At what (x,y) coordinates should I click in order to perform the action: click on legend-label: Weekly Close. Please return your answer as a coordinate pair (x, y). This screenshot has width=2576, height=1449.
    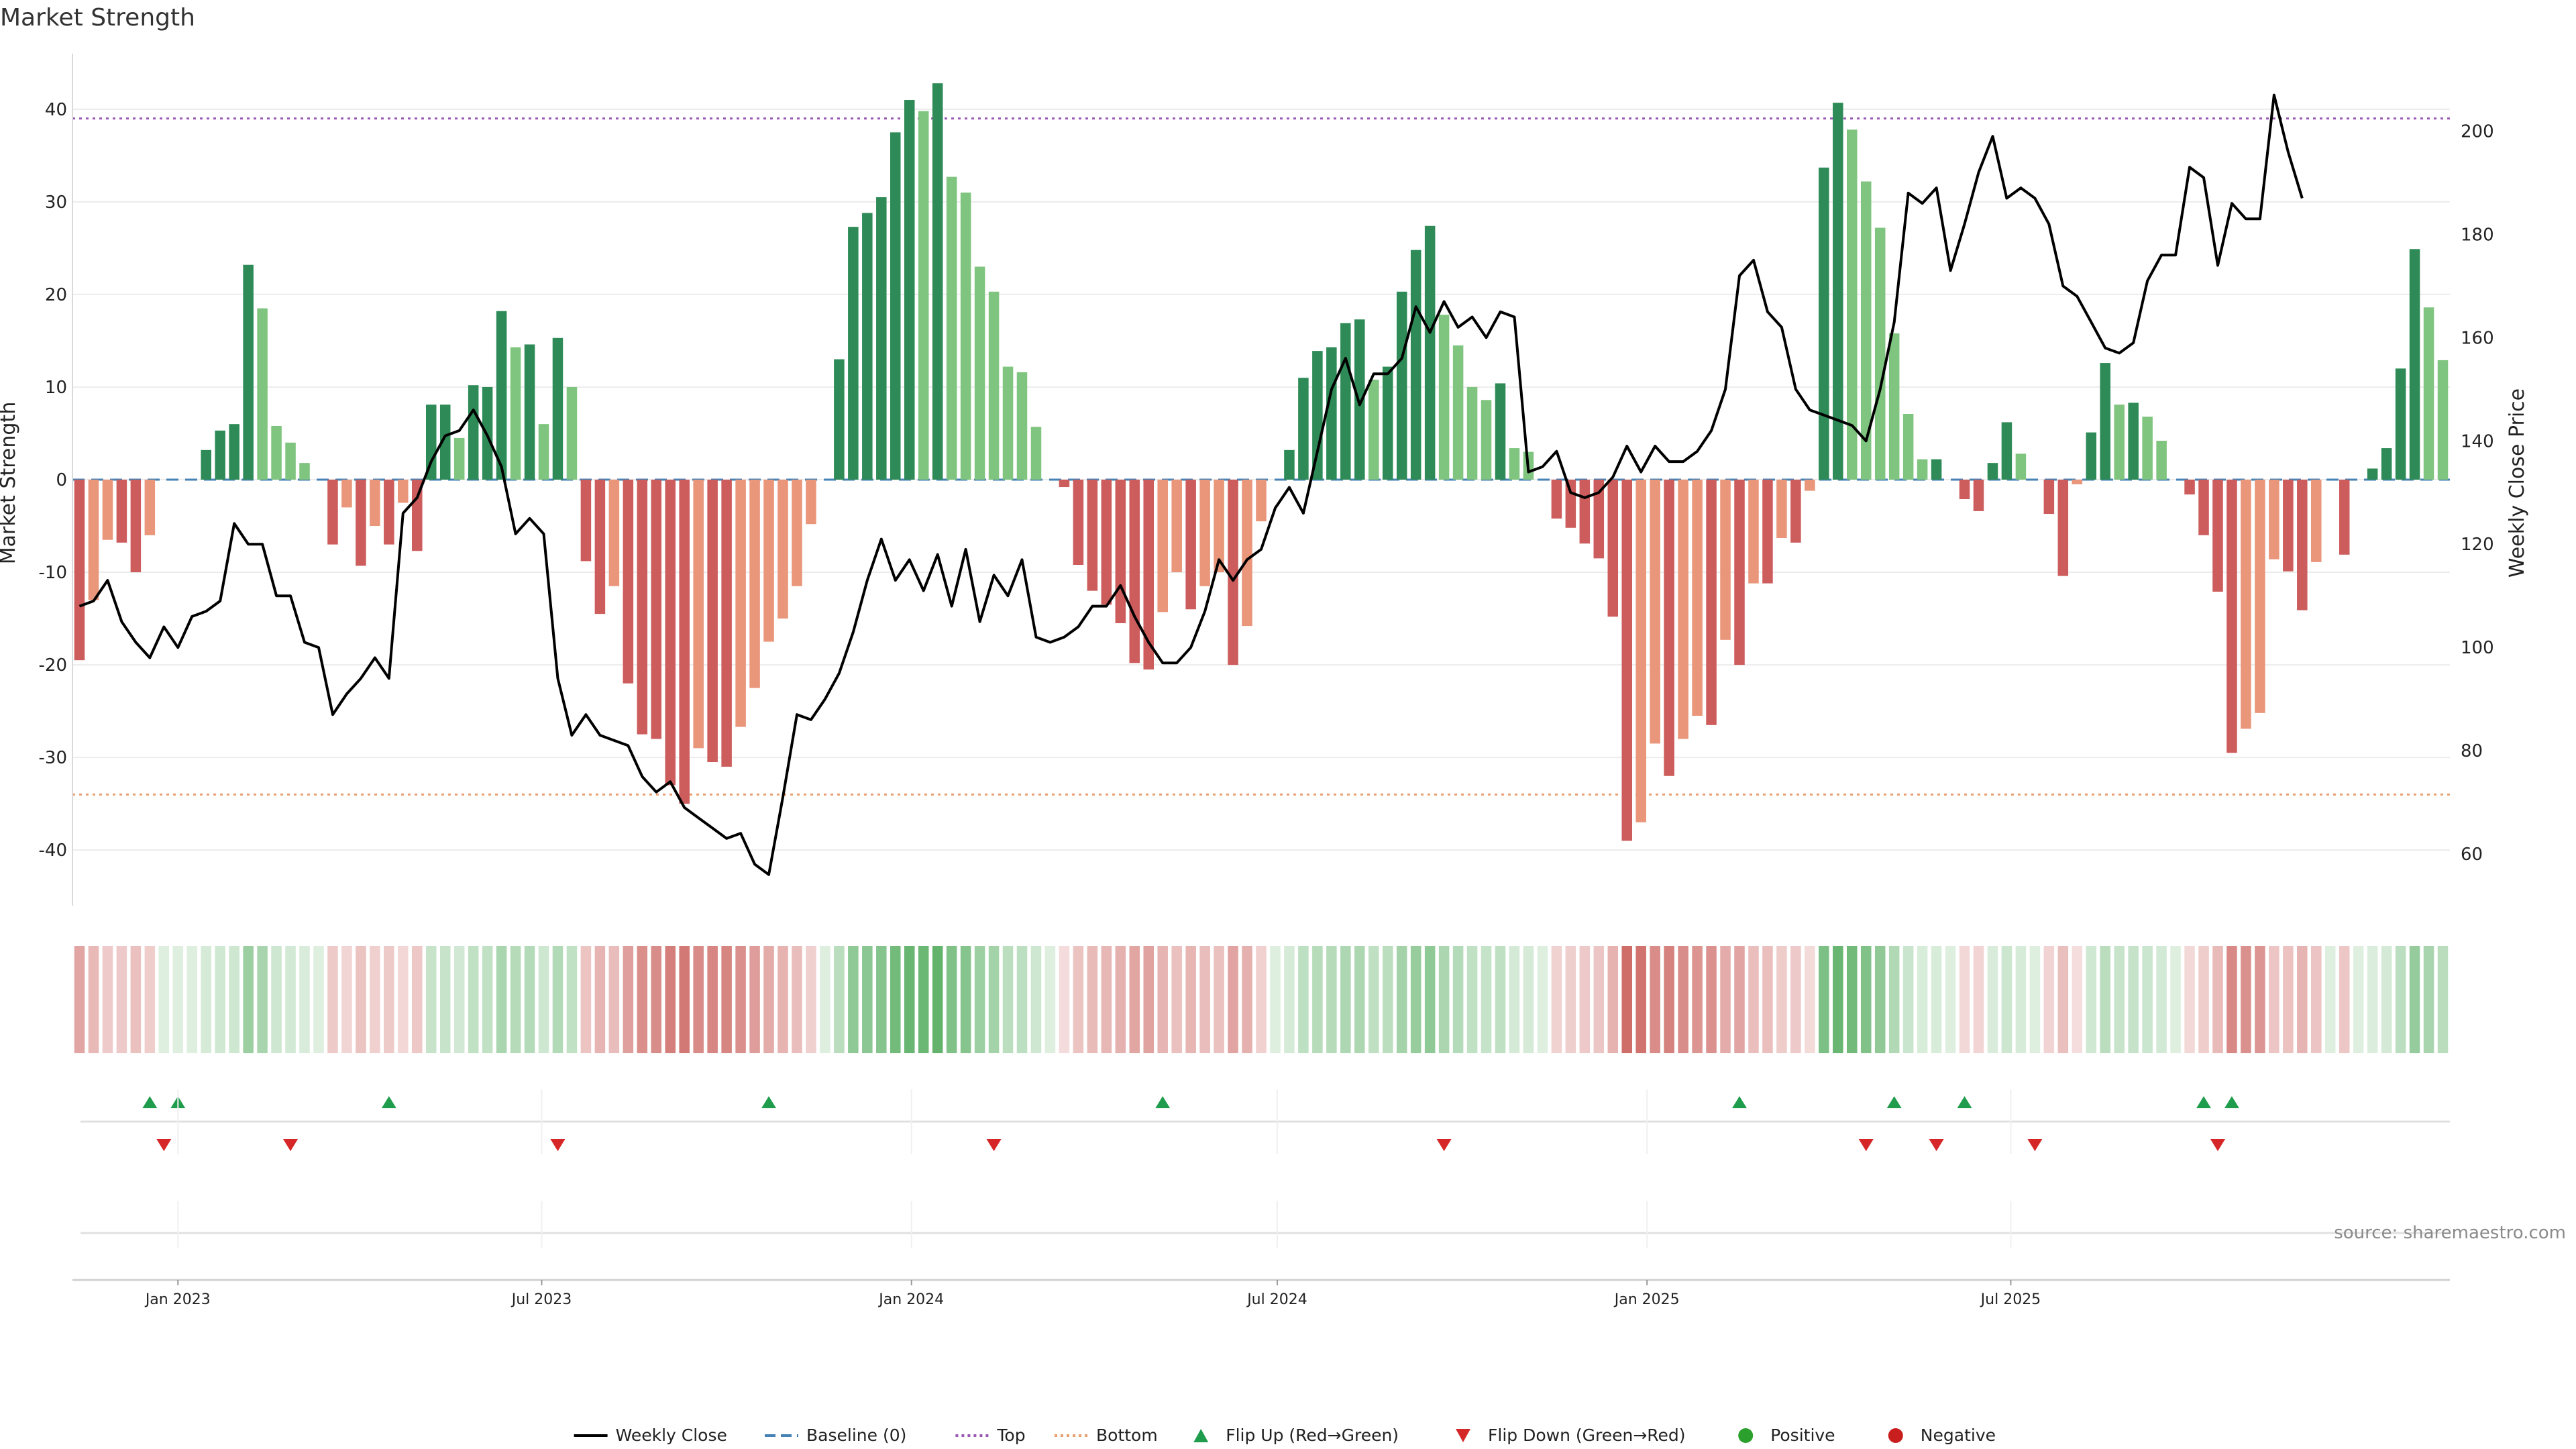
    Looking at the image, I should click on (671, 1435).